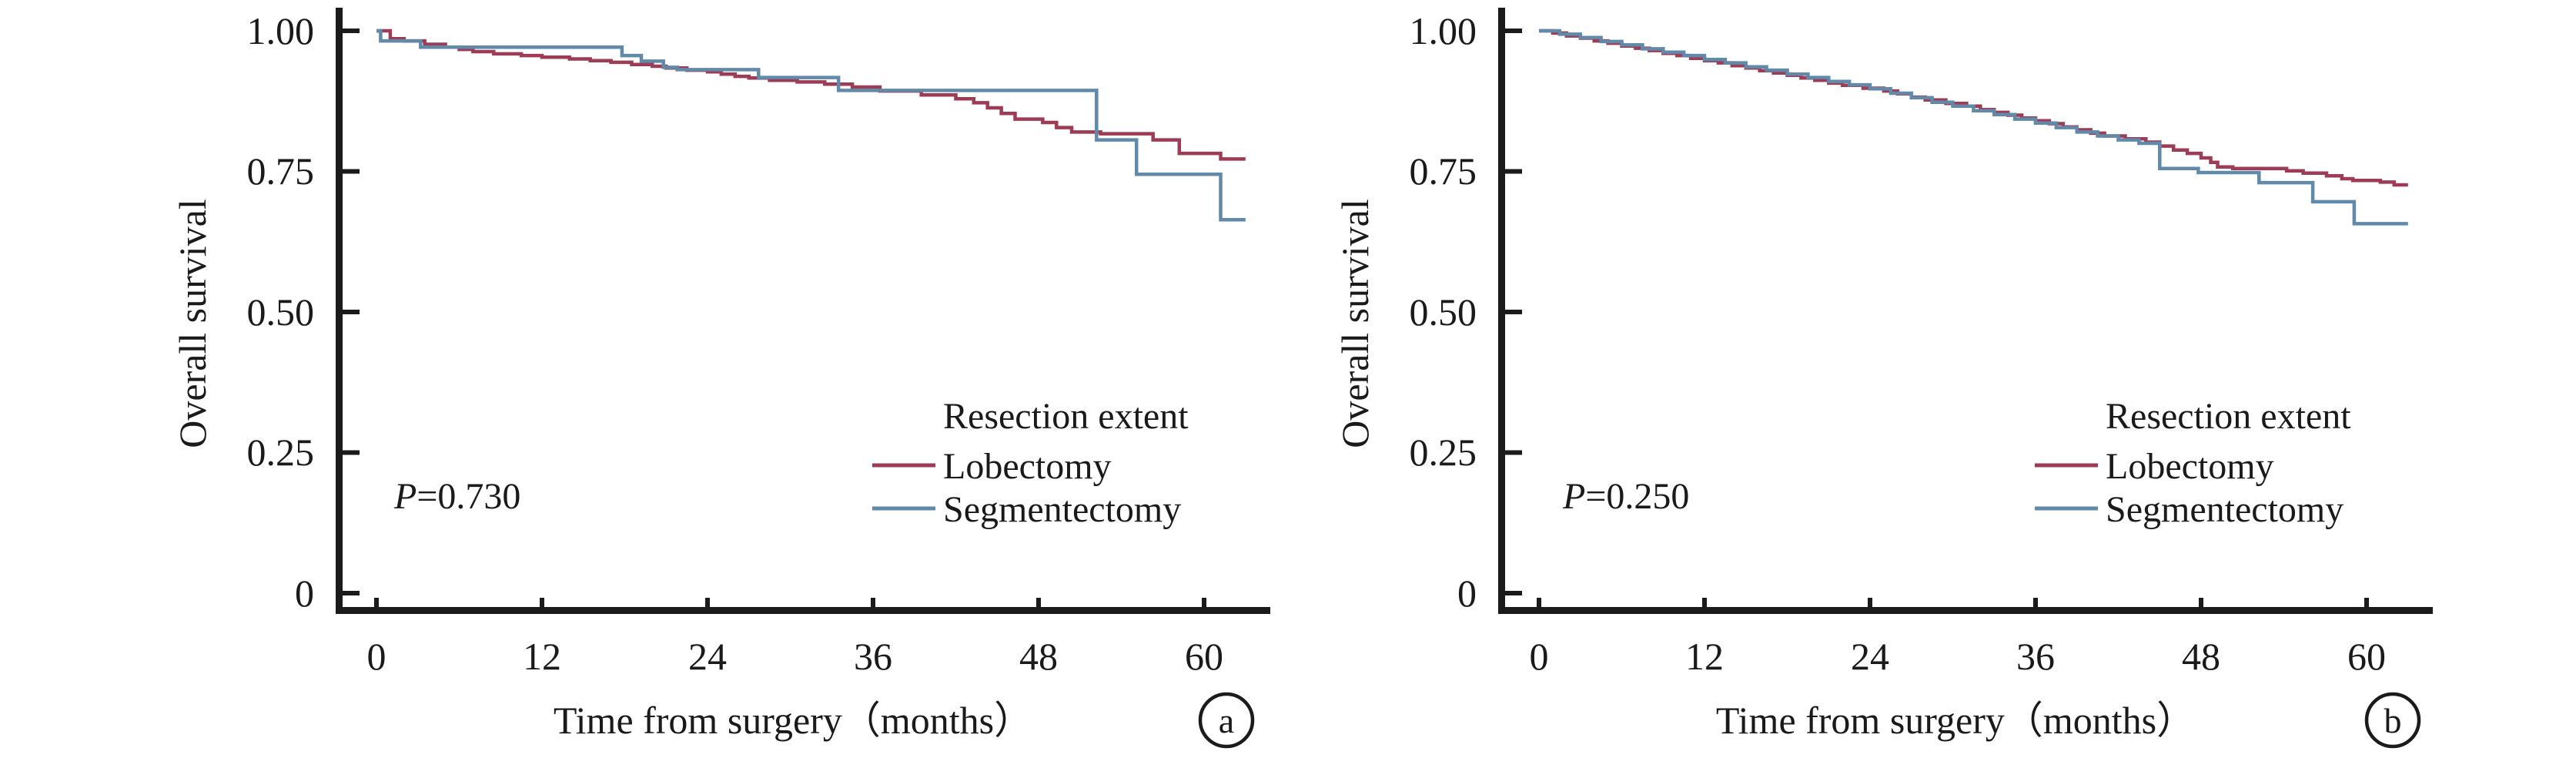 The image size is (2576, 758). What do you see at coordinates (811, 95) in the screenshot?
I see `kaplan-meier-curve-lobectomy` at bounding box center [811, 95].